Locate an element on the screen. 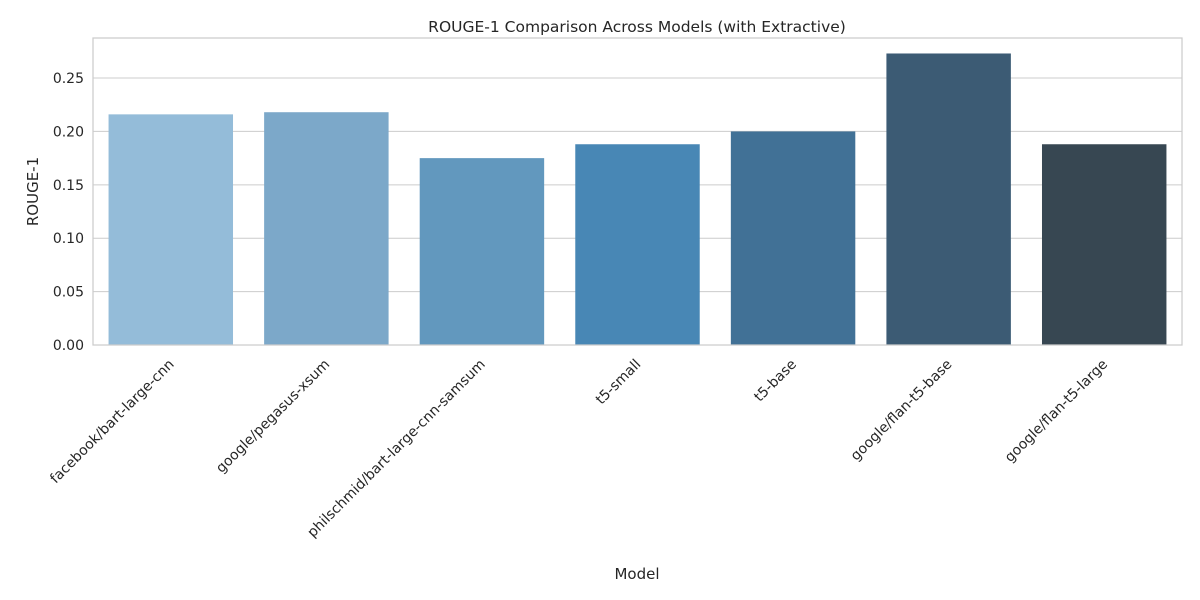 Image resolution: width=1200 pixels, height=600 pixels. x-tick-label: facebook/bart-large-cnn is located at coordinates (112, 422).